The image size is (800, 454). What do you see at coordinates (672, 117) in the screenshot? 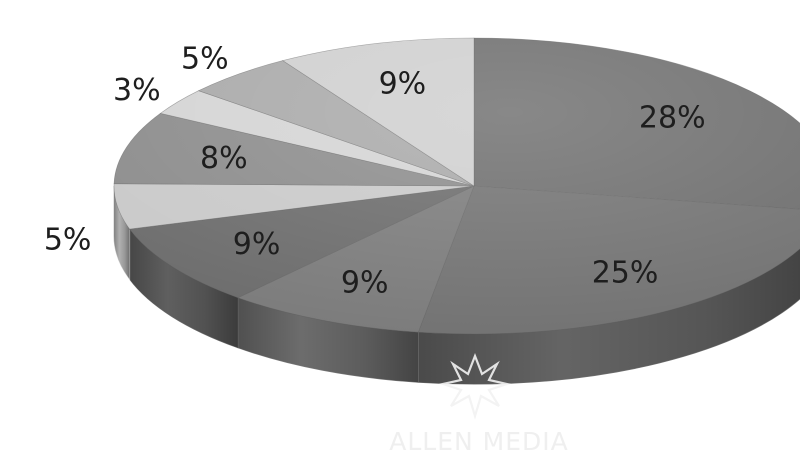
I see `slice-label-1: 28%` at bounding box center [672, 117].